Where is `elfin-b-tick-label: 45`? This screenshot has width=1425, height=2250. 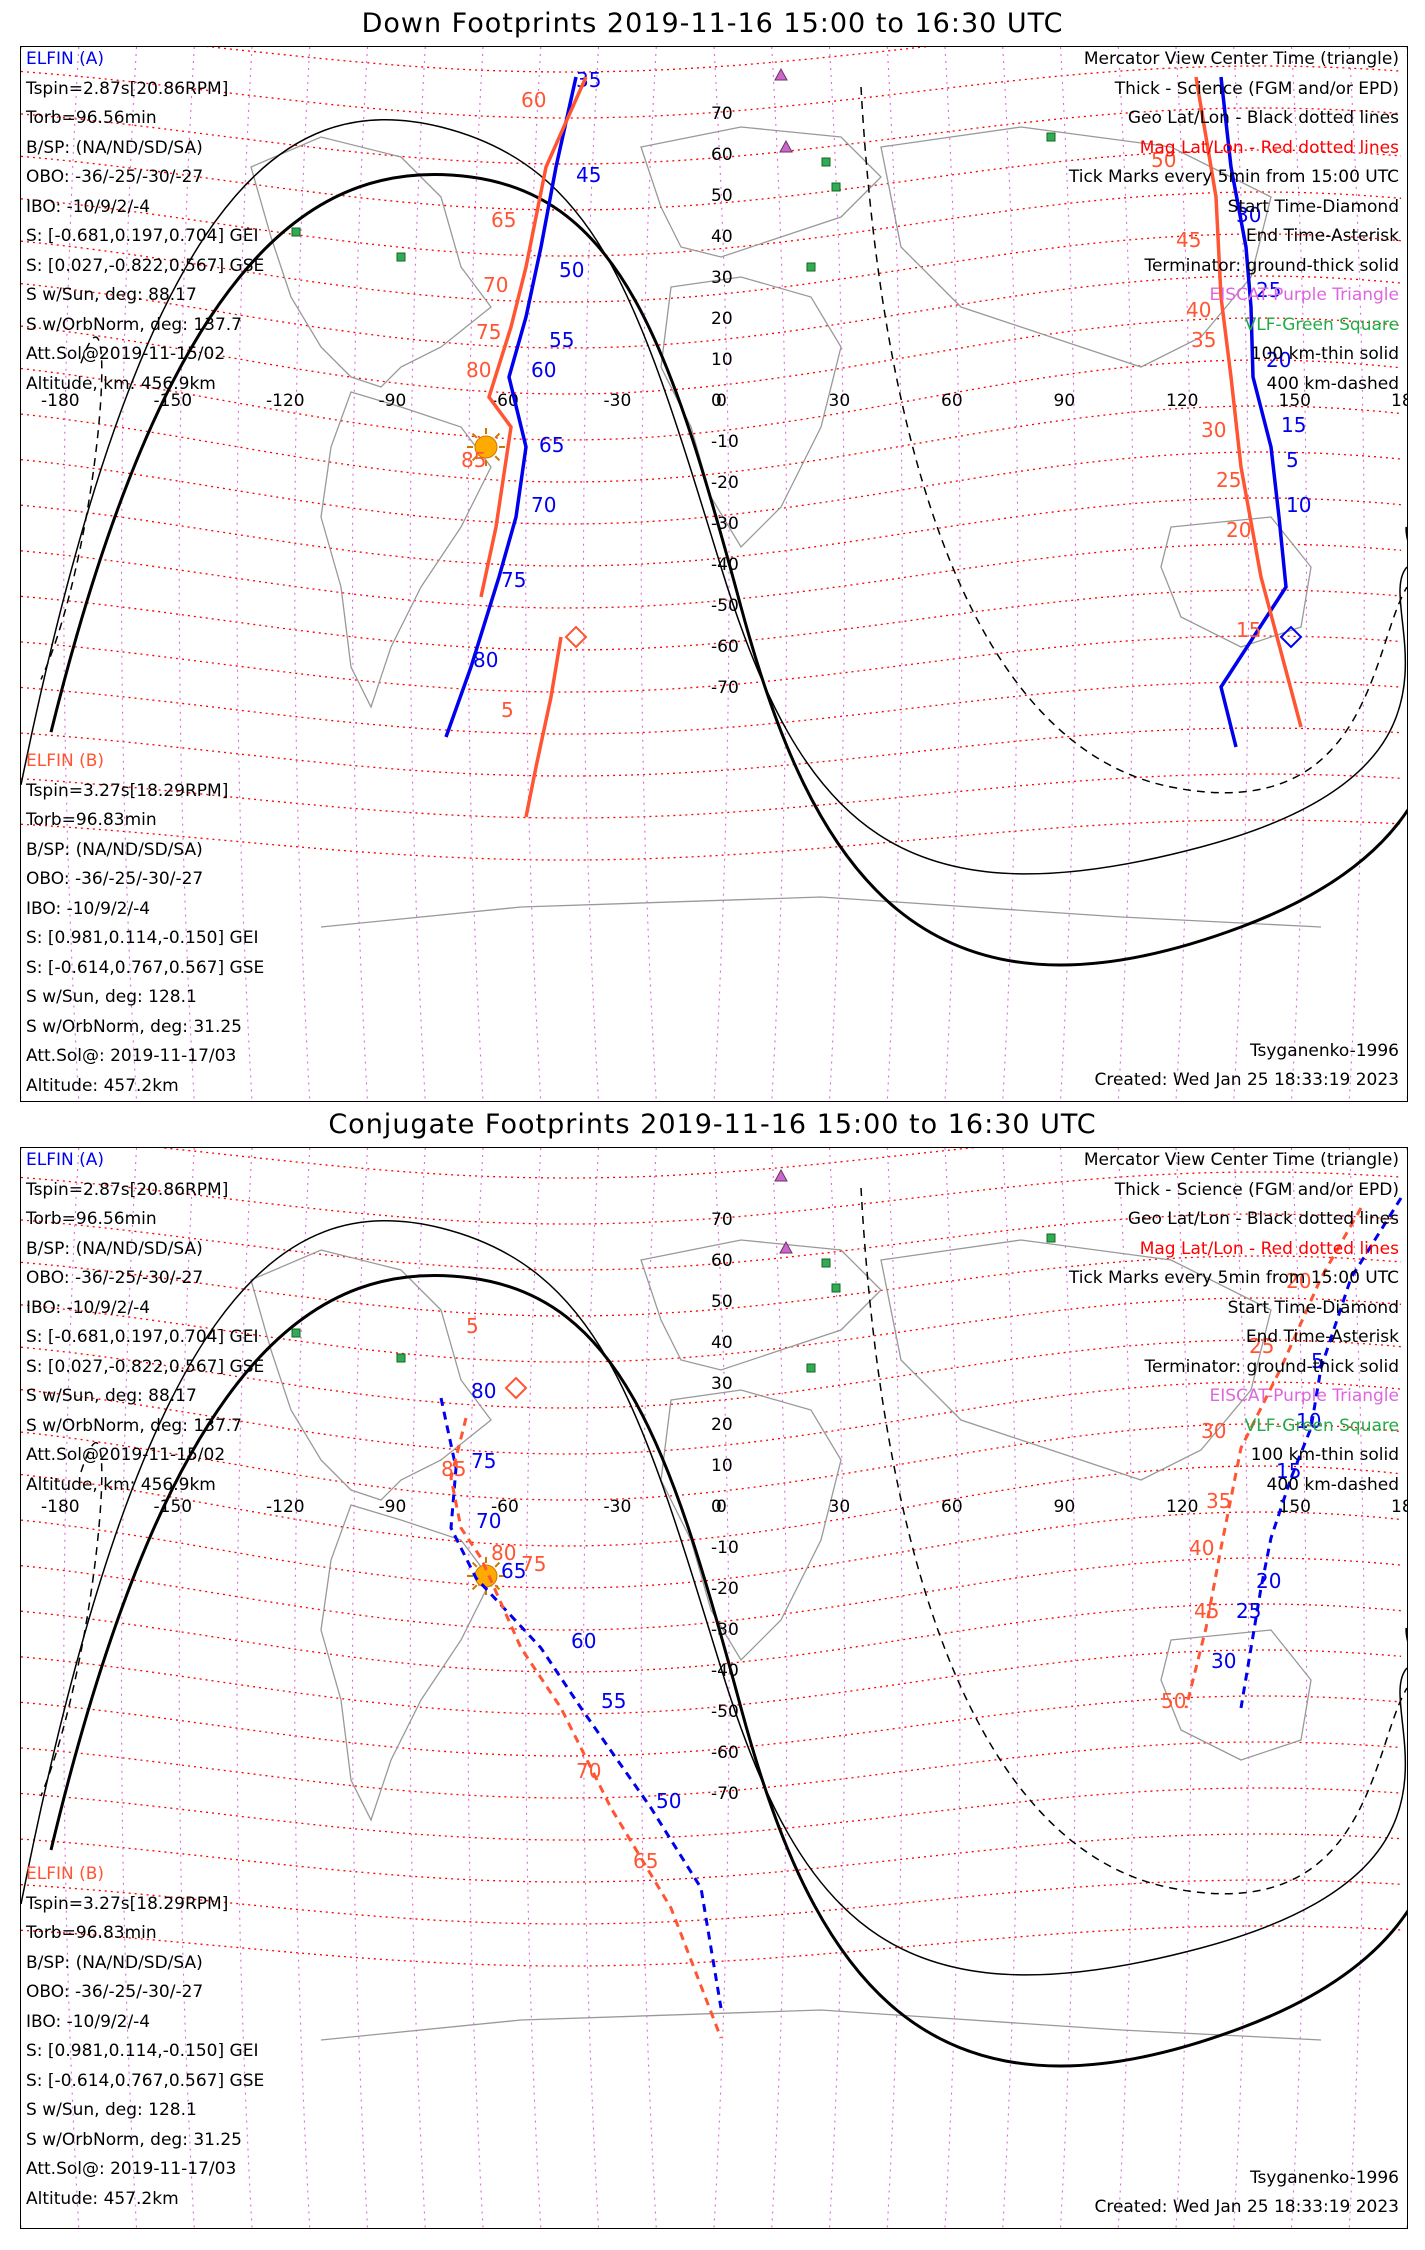 elfin-b-tick-label: 45 is located at coordinates (1188, 240).